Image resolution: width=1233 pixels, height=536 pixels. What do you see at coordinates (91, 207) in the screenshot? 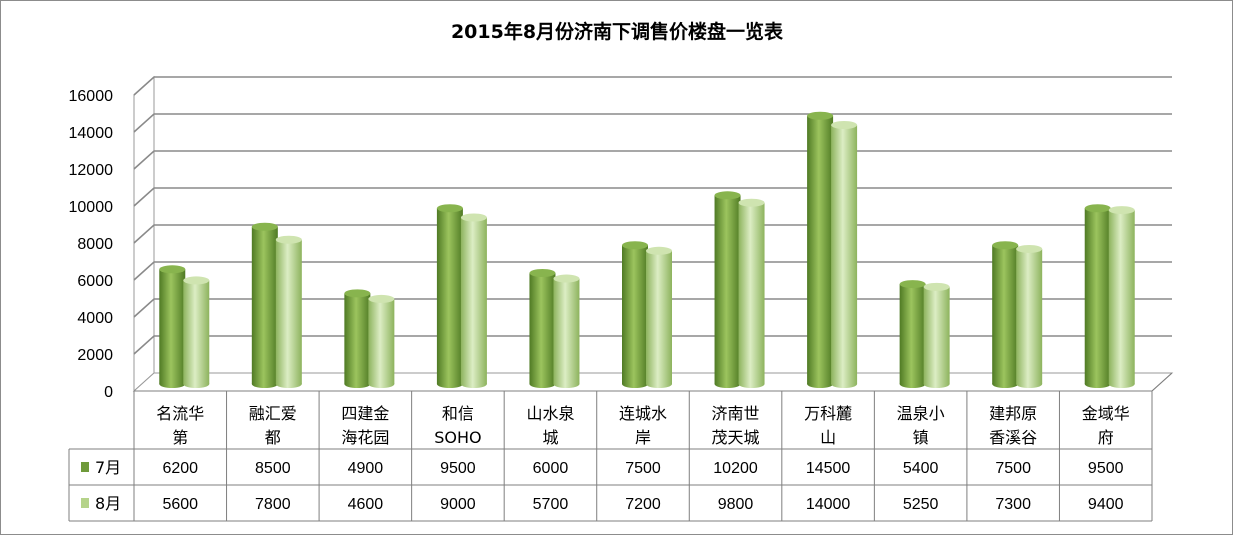
I see `y-tick-label: 10000` at bounding box center [91, 207].